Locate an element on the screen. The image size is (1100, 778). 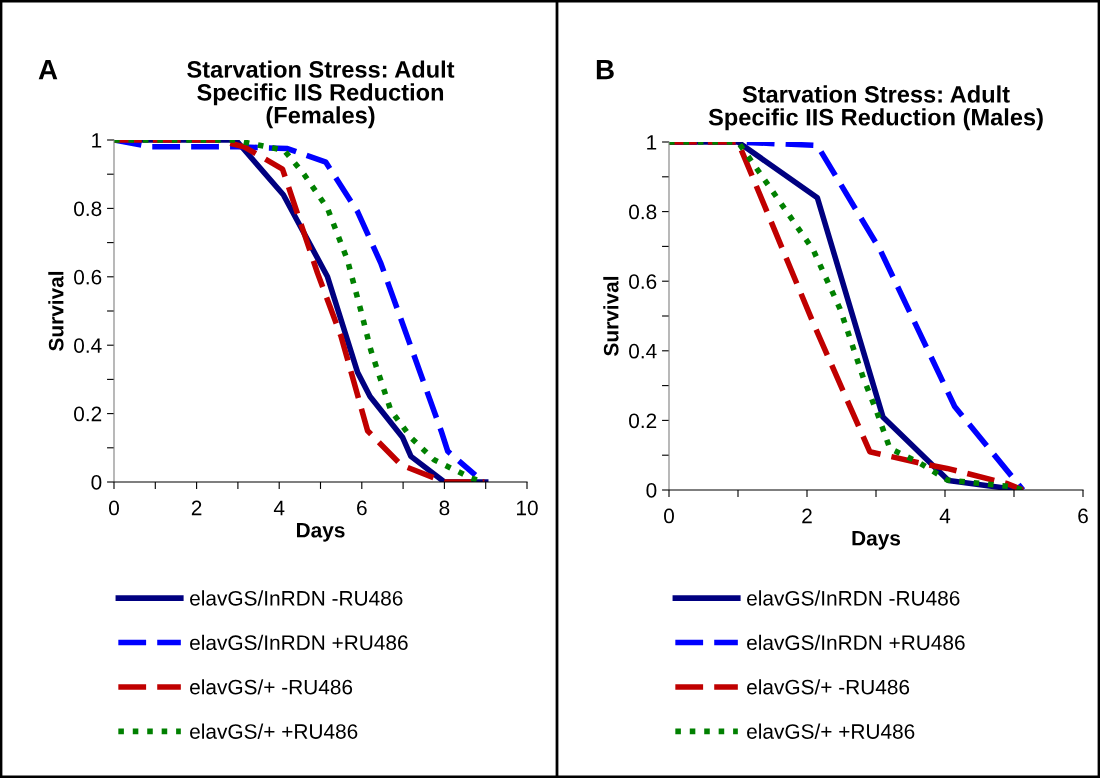
x-tick-label: 8 is located at coordinates (444, 508).